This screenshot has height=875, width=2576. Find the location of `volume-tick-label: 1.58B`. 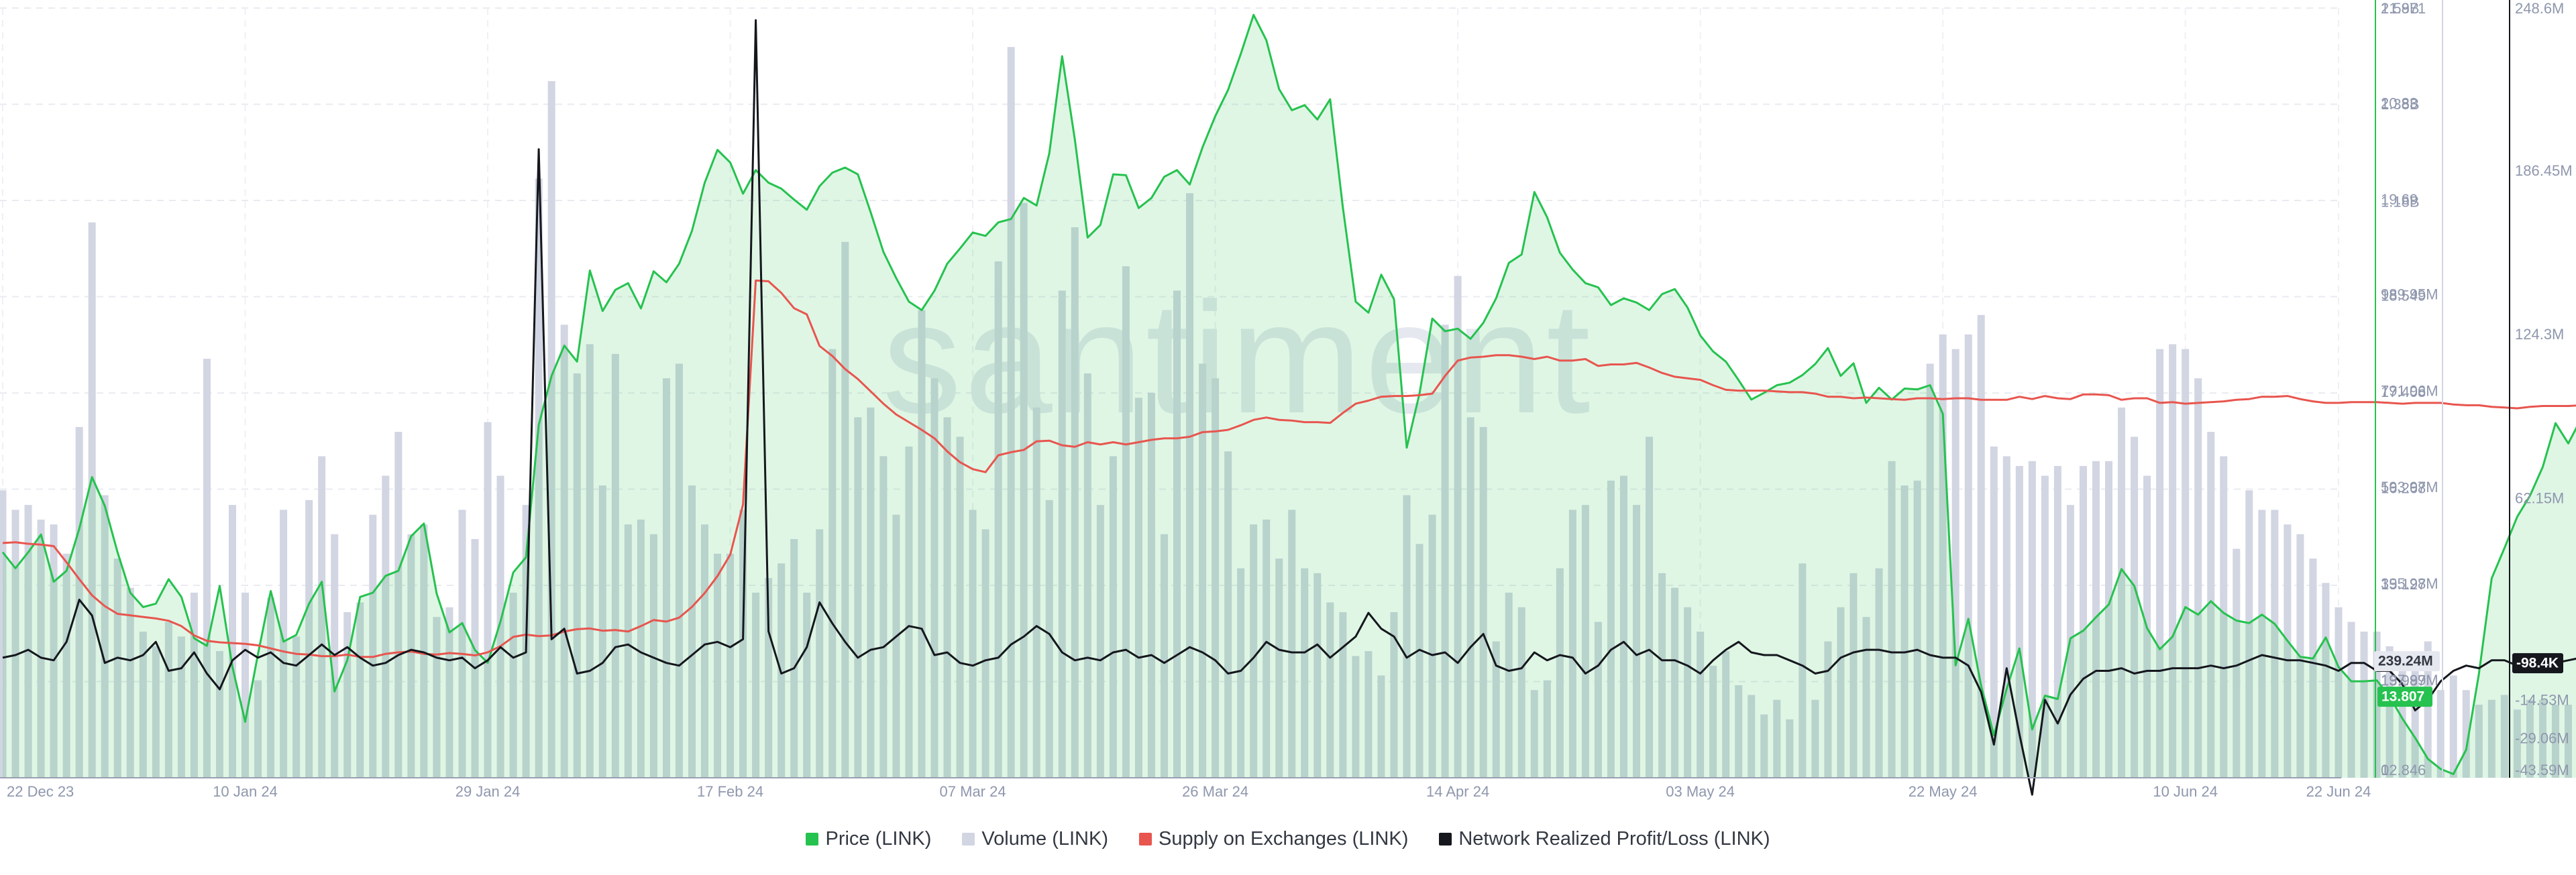

volume-tick-label: 1.58B is located at coordinates (2400, 8).